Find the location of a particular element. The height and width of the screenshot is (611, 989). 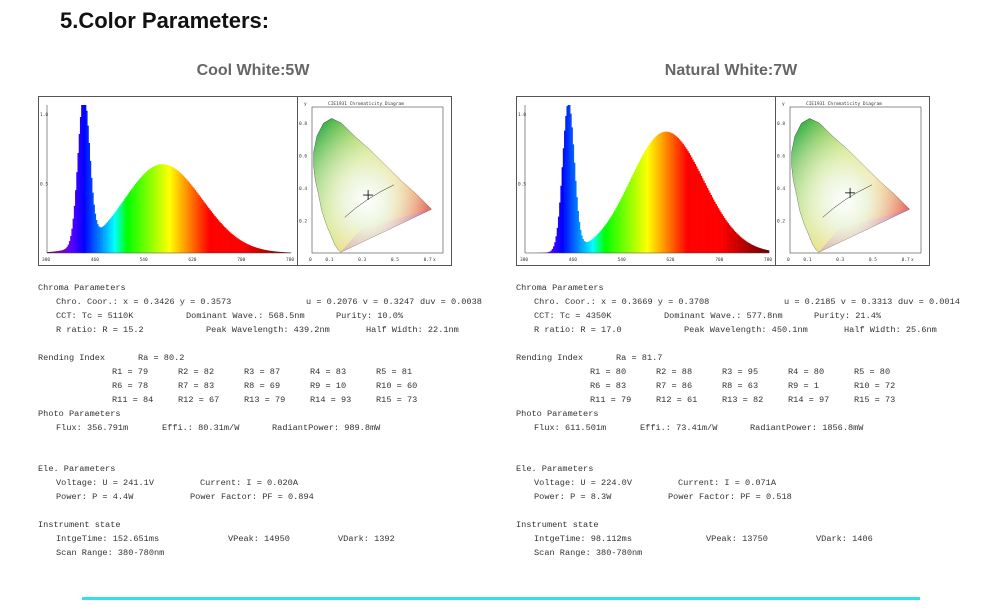

power-factor: Power Factor: PF = 0.894 is located at coordinates (252, 497).